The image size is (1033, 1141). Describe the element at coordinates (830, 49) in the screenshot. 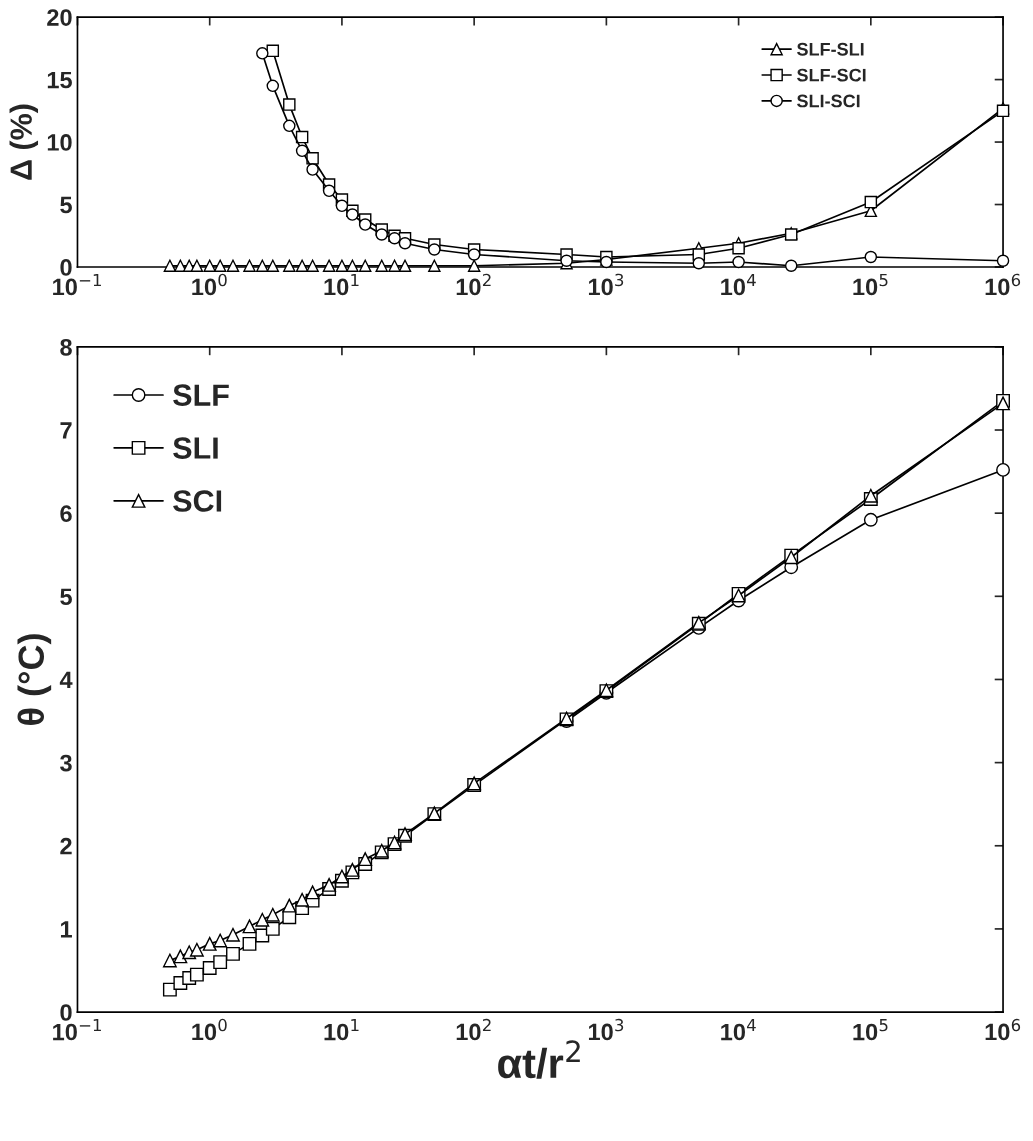

I see `legend-label: SLF-SLI` at that location.